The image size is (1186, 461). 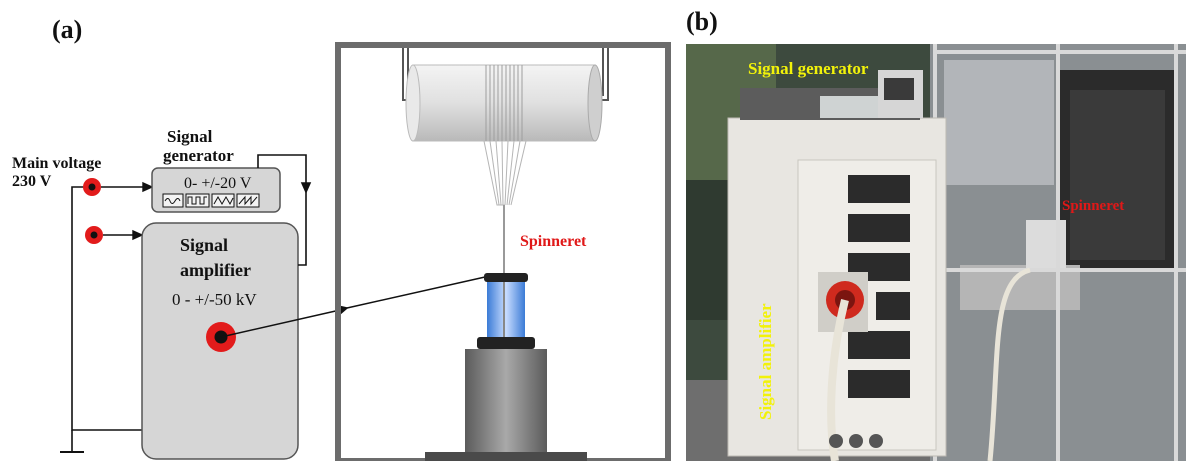 I want to click on photo-label-signal-amplifier: Signal amplifier, so click(x=765, y=361).